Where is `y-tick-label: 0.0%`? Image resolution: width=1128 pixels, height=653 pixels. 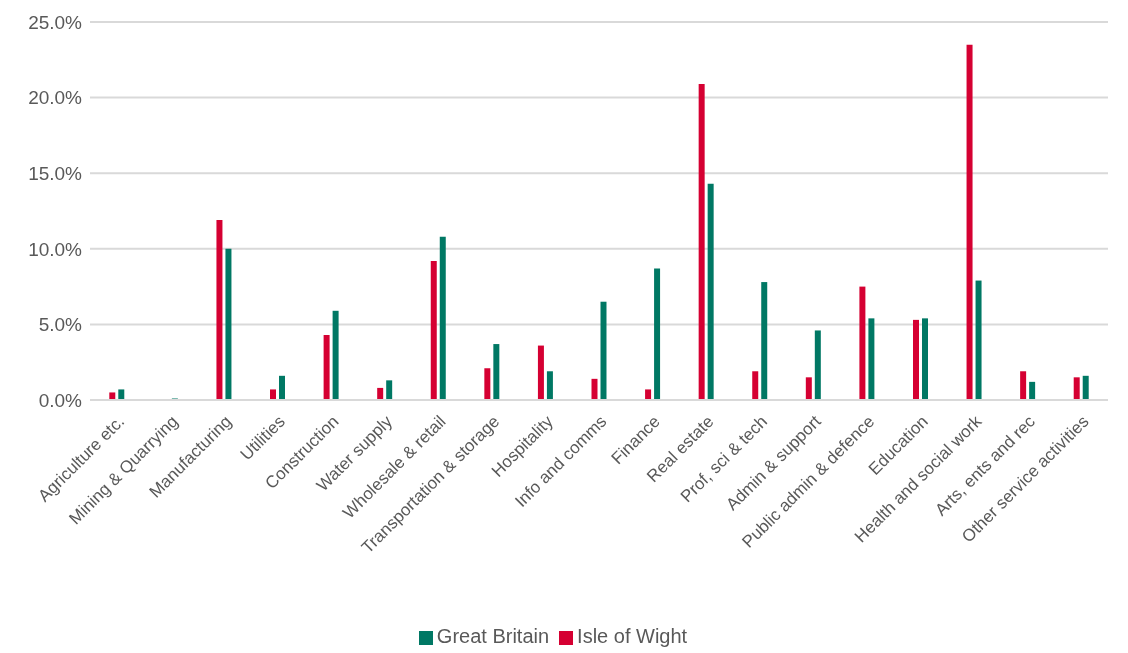
y-tick-label: 0.0% is located at coordinates (60, 400).